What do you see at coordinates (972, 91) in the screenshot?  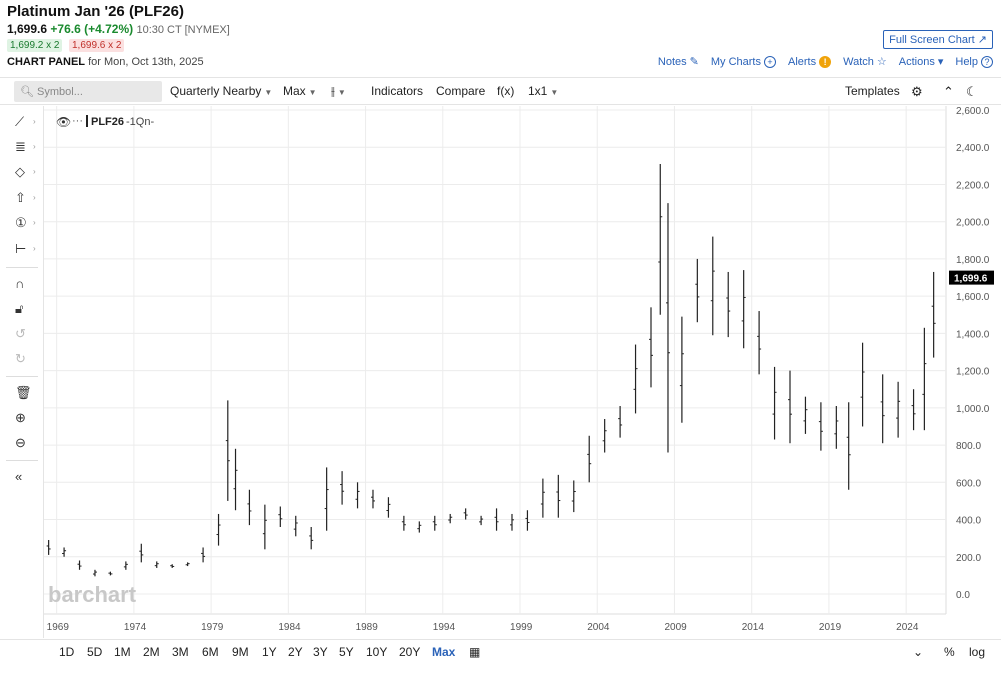 I see `dark-mode-icon: ☾` at bounding box center [972, 91].